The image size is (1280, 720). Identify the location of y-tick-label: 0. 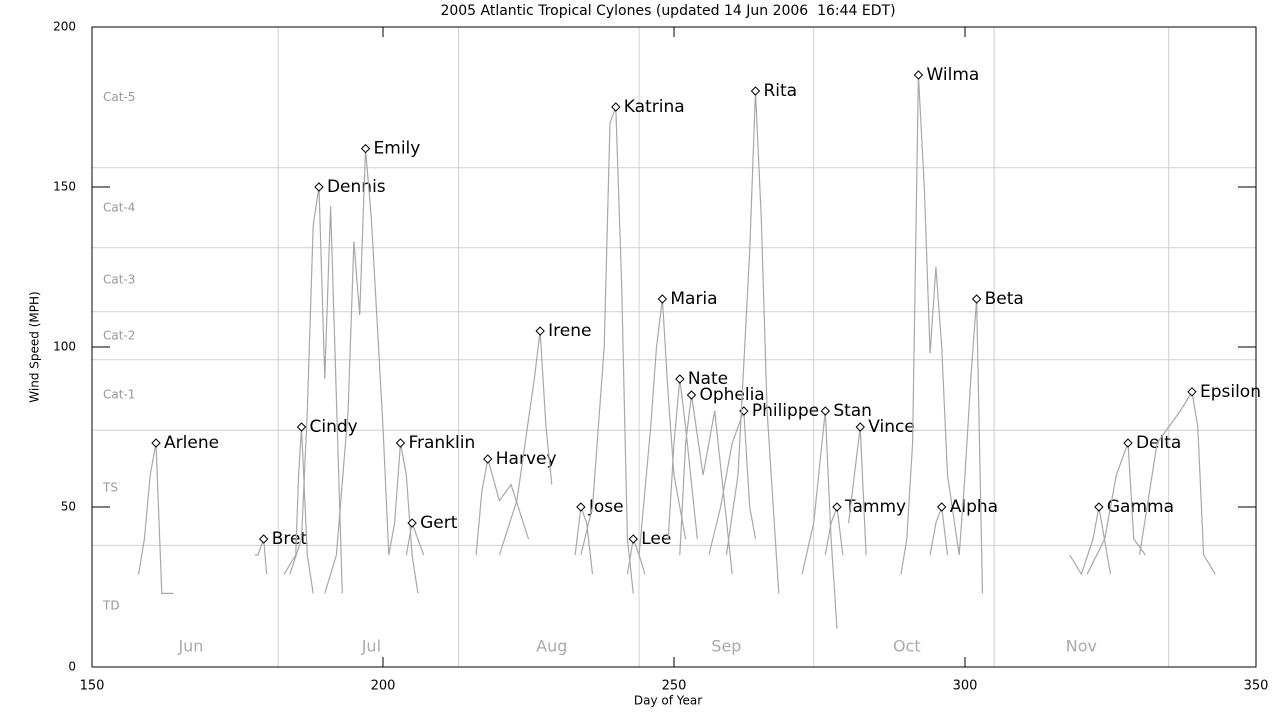
(72, 667).